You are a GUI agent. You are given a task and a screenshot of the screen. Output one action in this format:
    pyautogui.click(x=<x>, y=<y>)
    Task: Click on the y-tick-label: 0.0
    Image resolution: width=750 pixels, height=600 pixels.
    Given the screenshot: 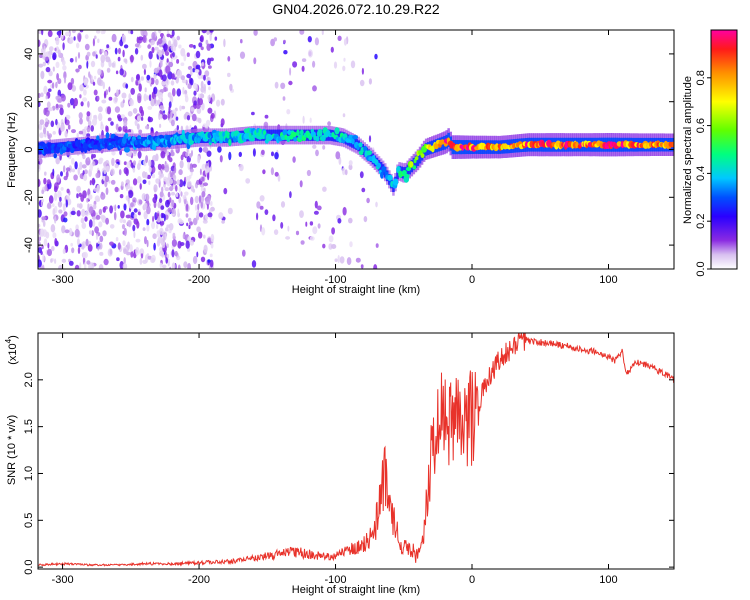 What is the action you would take?
    pyautogui.click(x=29, y=566)
    